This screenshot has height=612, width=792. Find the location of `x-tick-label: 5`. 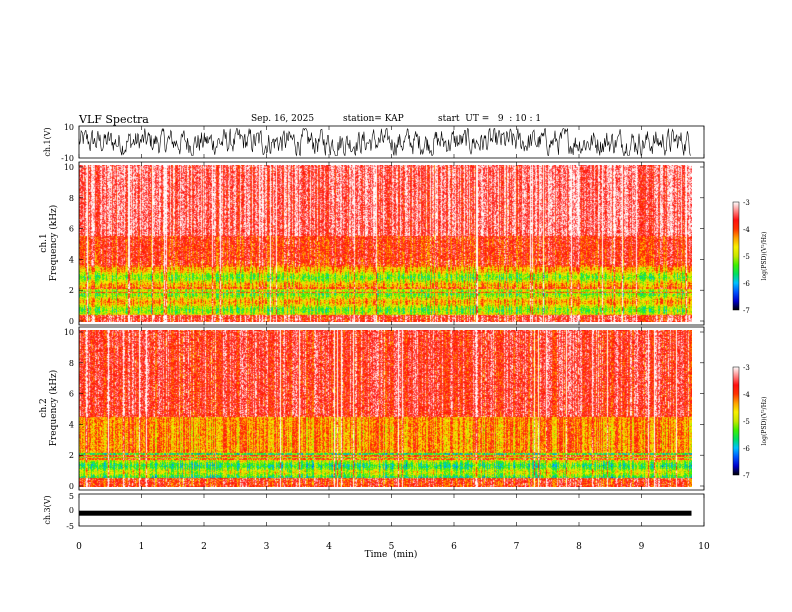

x-tick-label: 5 is located at coordinates (392, 547).